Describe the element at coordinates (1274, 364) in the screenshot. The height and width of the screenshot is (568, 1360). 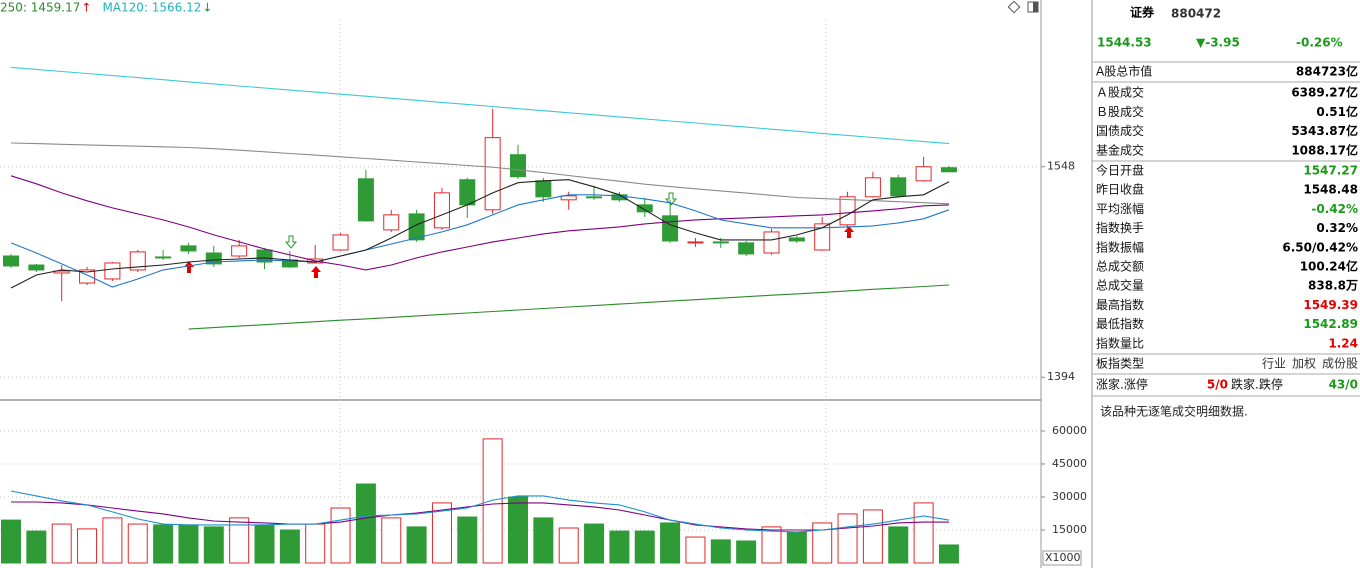
I see `board-option: 行业` at that location.